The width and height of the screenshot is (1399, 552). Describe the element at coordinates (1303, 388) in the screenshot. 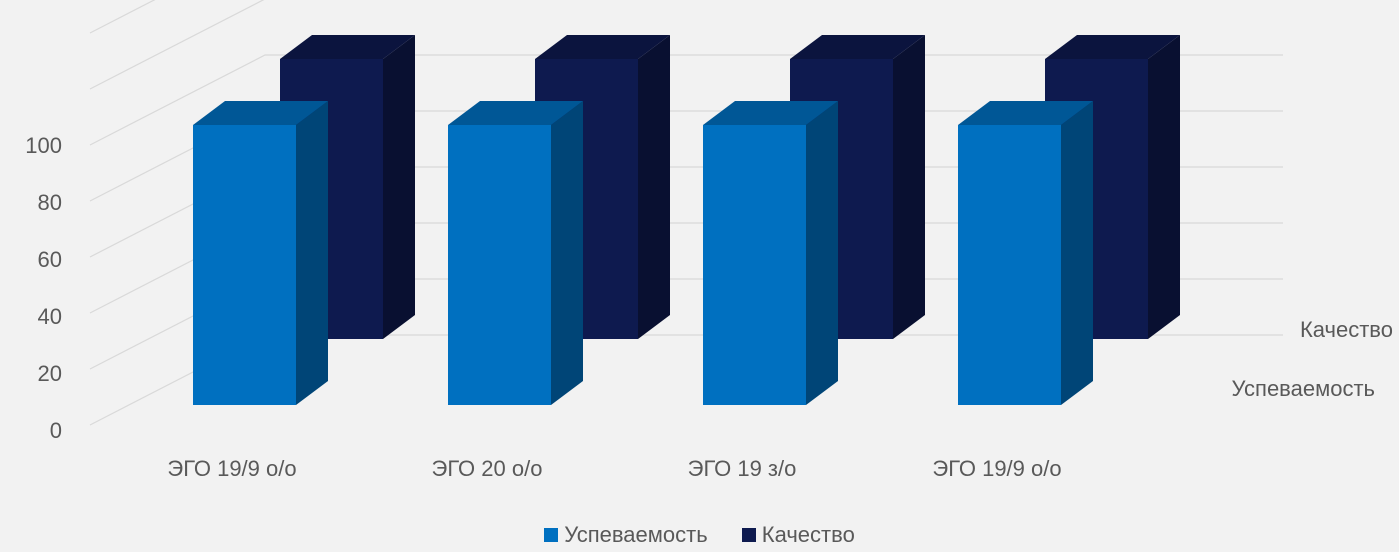

I see `depth-axis-label: Успеваемость` at that location.